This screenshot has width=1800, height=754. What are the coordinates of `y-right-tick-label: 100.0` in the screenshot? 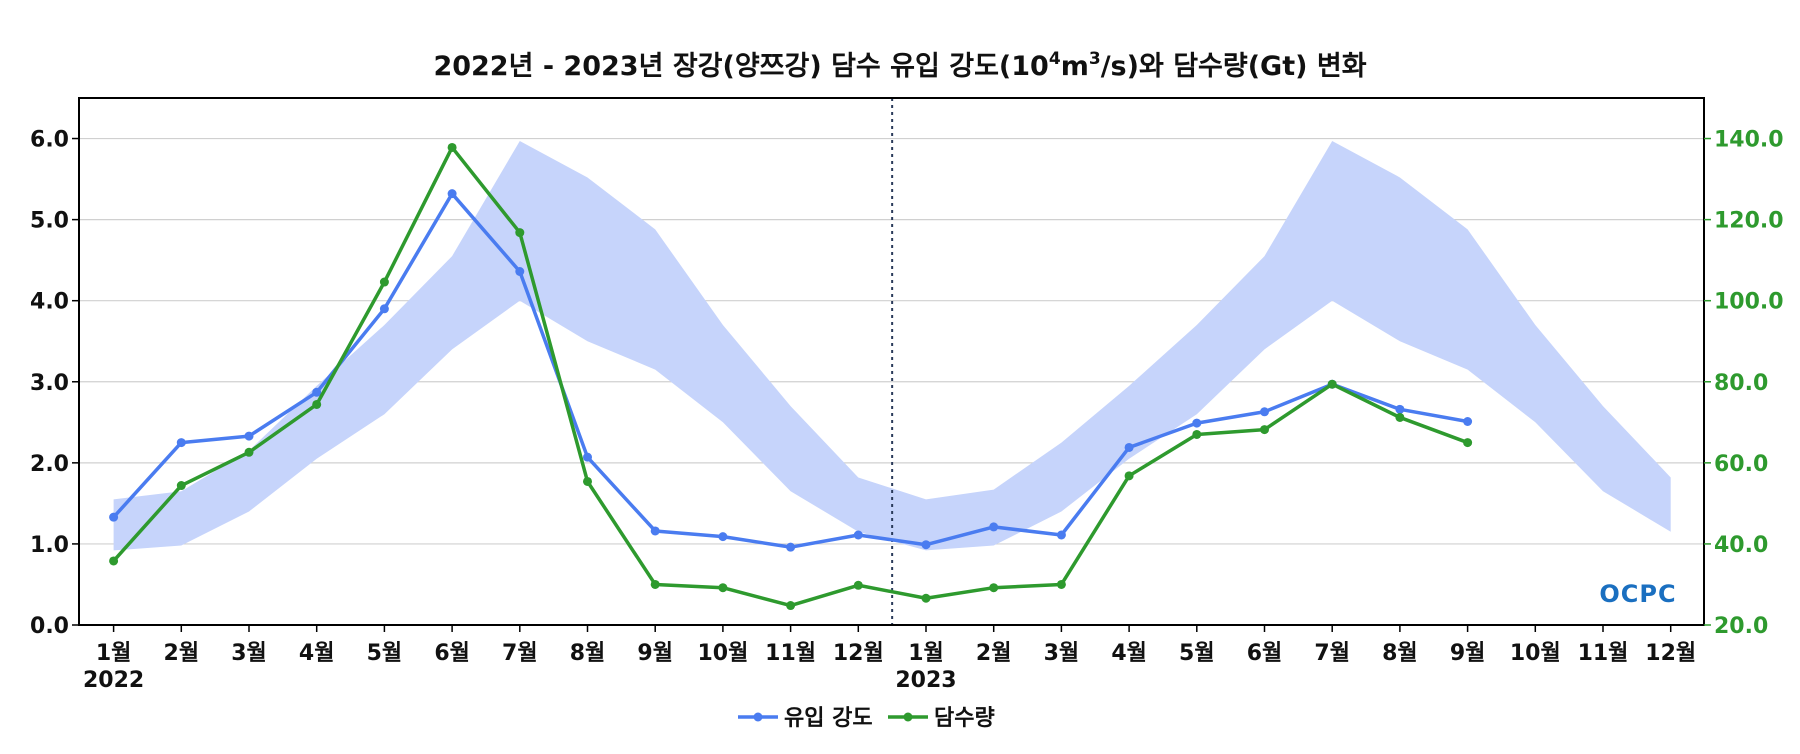 It's located at (1749, 302).